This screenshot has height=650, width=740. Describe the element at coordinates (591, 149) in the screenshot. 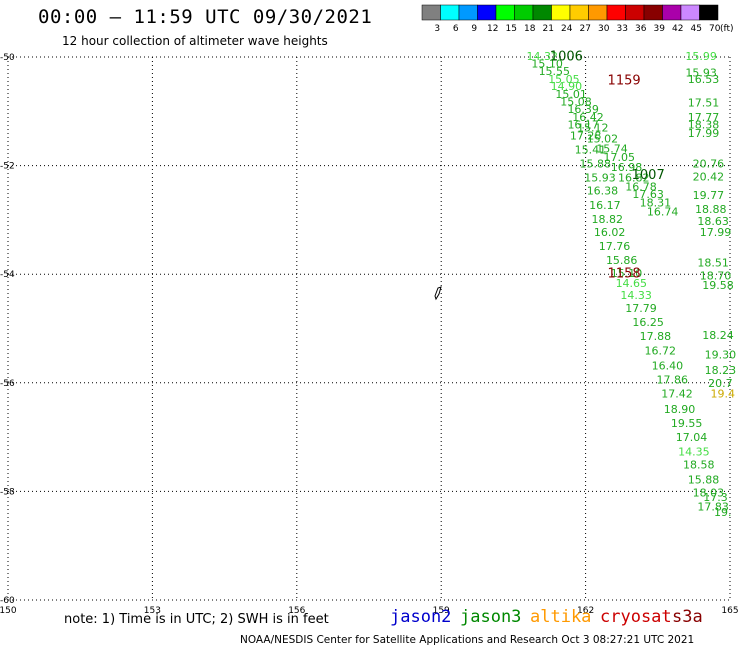

I see `wave-height-label: 15.41` at that location.